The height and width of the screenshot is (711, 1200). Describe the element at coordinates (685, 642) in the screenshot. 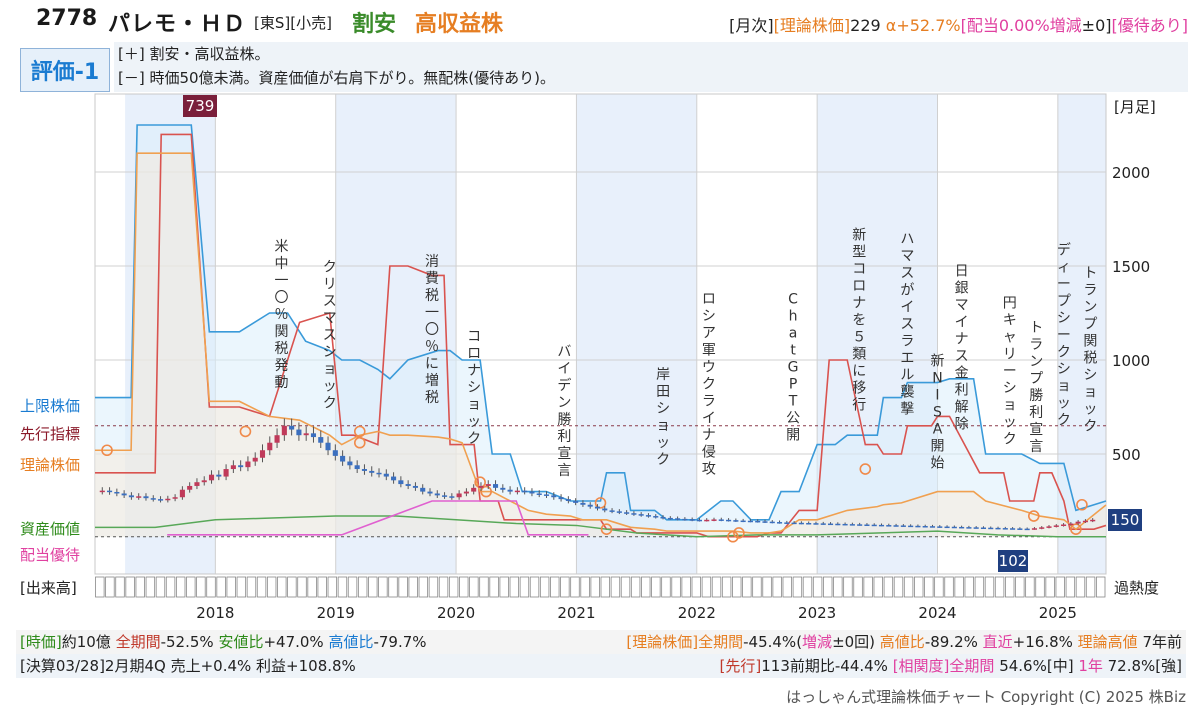

I see `theory-all-label: [理論株価]全期間` at that location.